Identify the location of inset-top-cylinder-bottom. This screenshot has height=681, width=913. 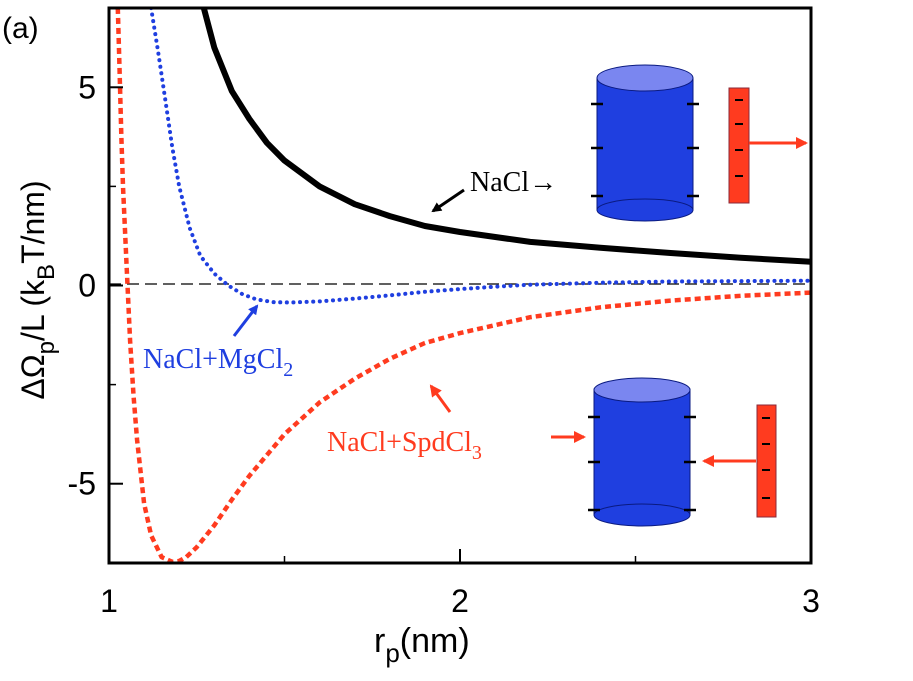
(645, 210).